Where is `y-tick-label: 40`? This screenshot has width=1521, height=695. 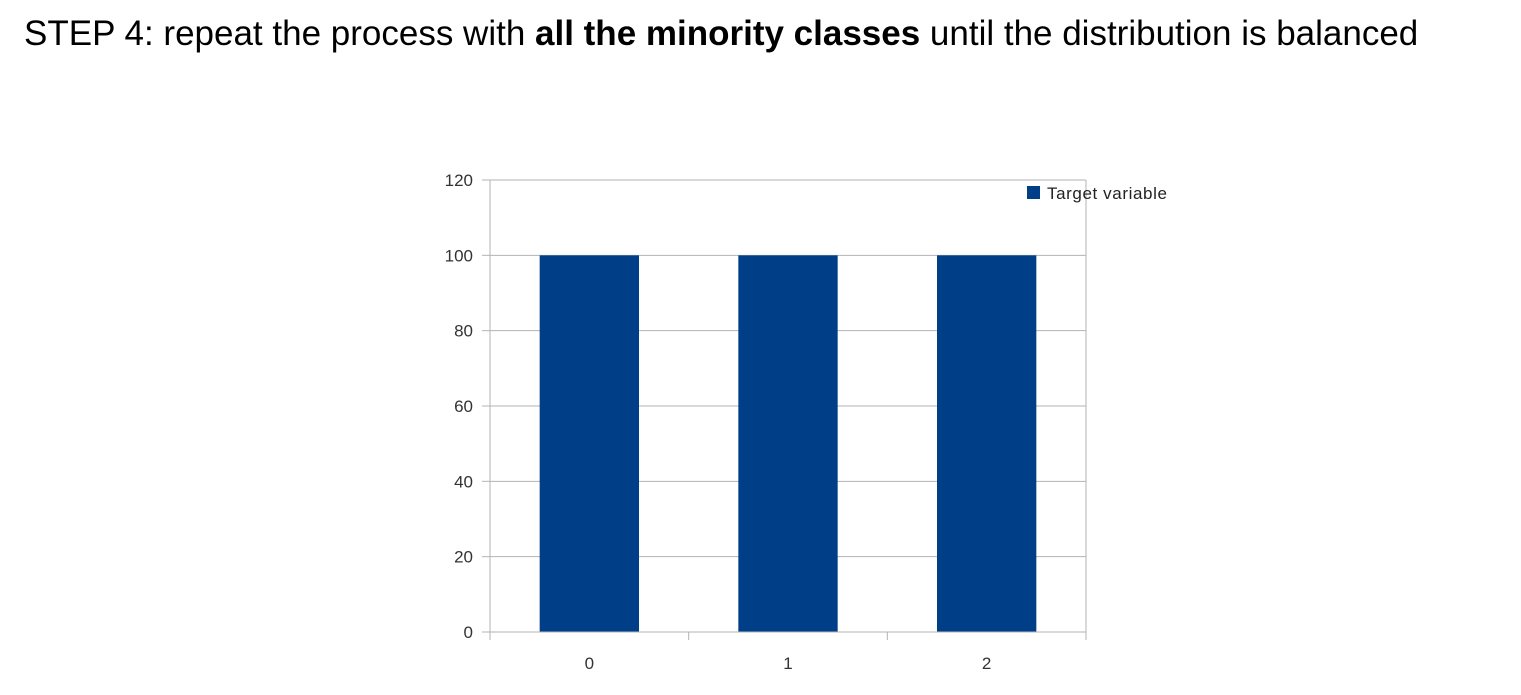 y-tick-label: 40 is located at coordinates (463, 481).